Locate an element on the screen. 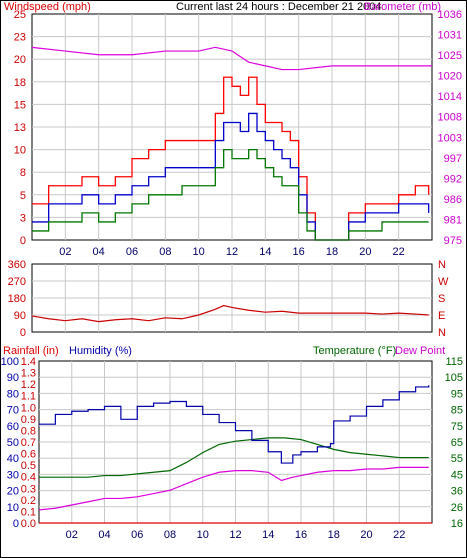 The width and height of the screenshot is (467, 558). x-tick-label: 06 is located at coordinates (137, 535).